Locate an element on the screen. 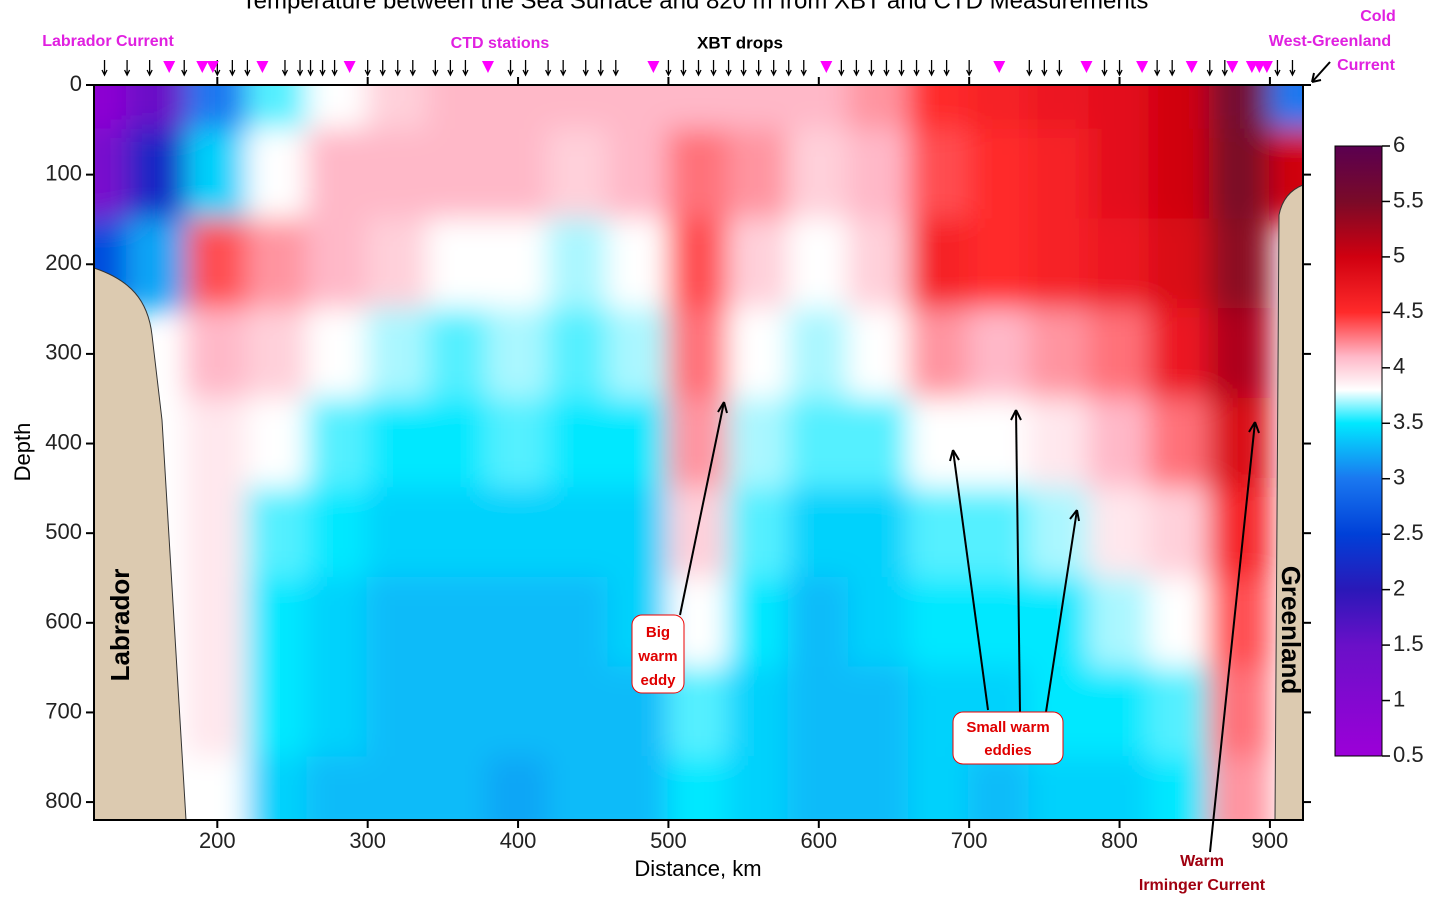 The width and height of the screenshot is (1444, 908). annotation: eddies is located at coordinates (1008, 750).